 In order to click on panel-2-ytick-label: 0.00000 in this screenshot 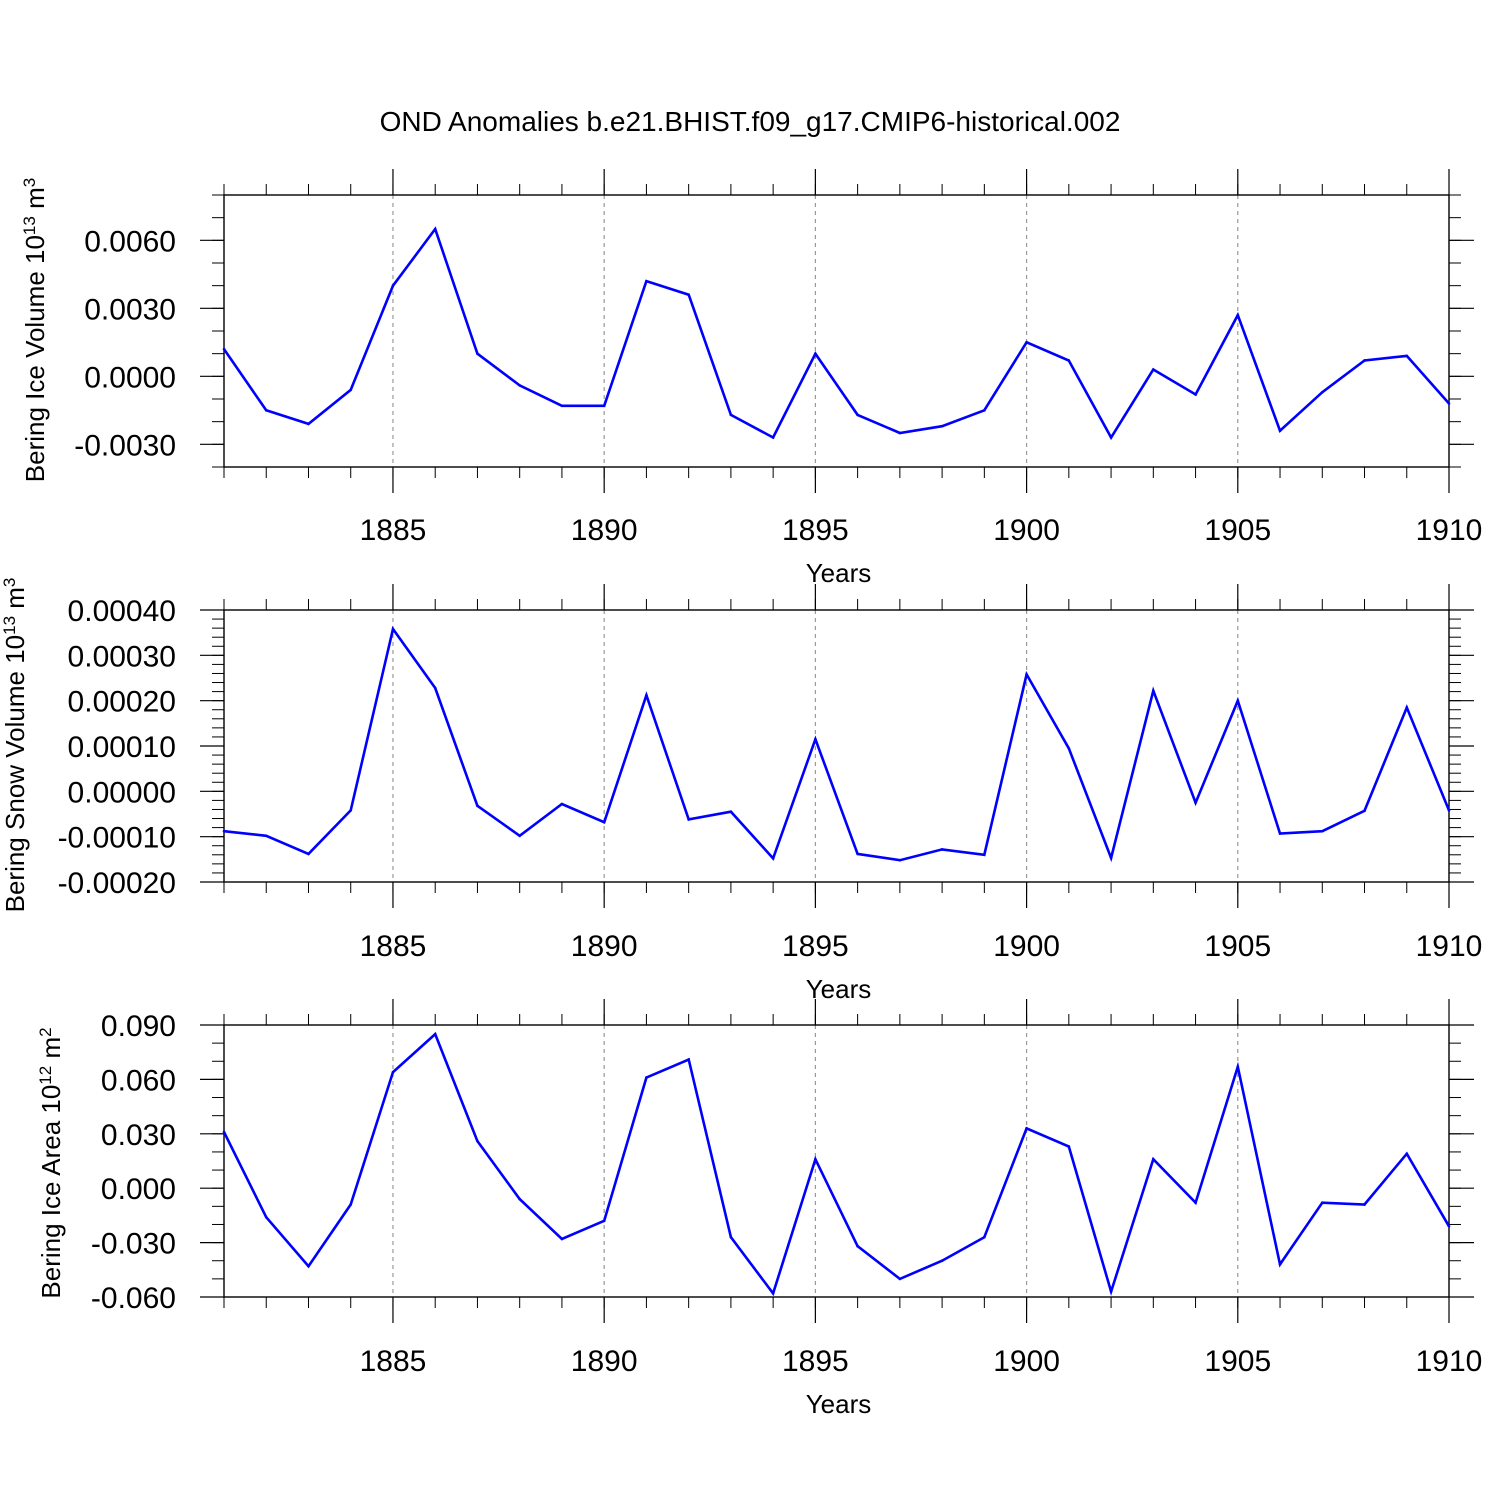, I will do `click(122, 792)`.